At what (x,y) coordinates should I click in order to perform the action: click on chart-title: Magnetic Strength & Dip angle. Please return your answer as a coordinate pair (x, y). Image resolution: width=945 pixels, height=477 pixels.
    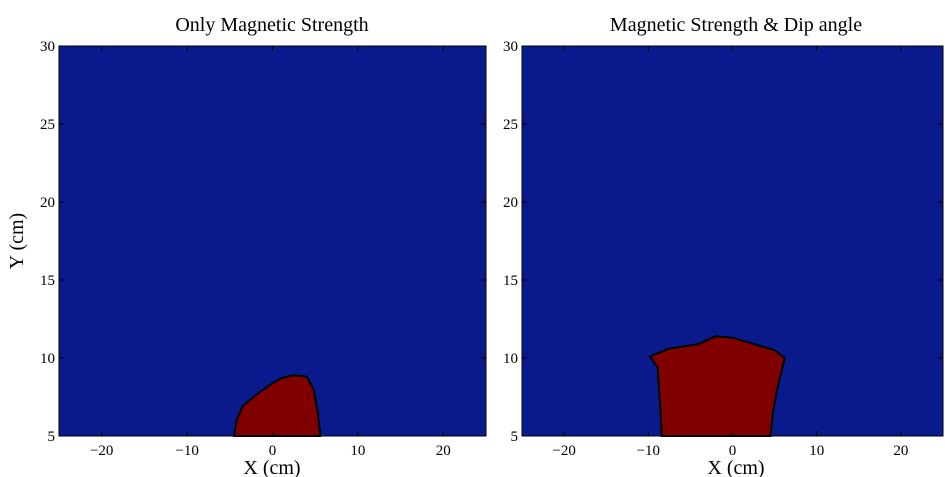
    Looking at the image, I should click on (736, 25).